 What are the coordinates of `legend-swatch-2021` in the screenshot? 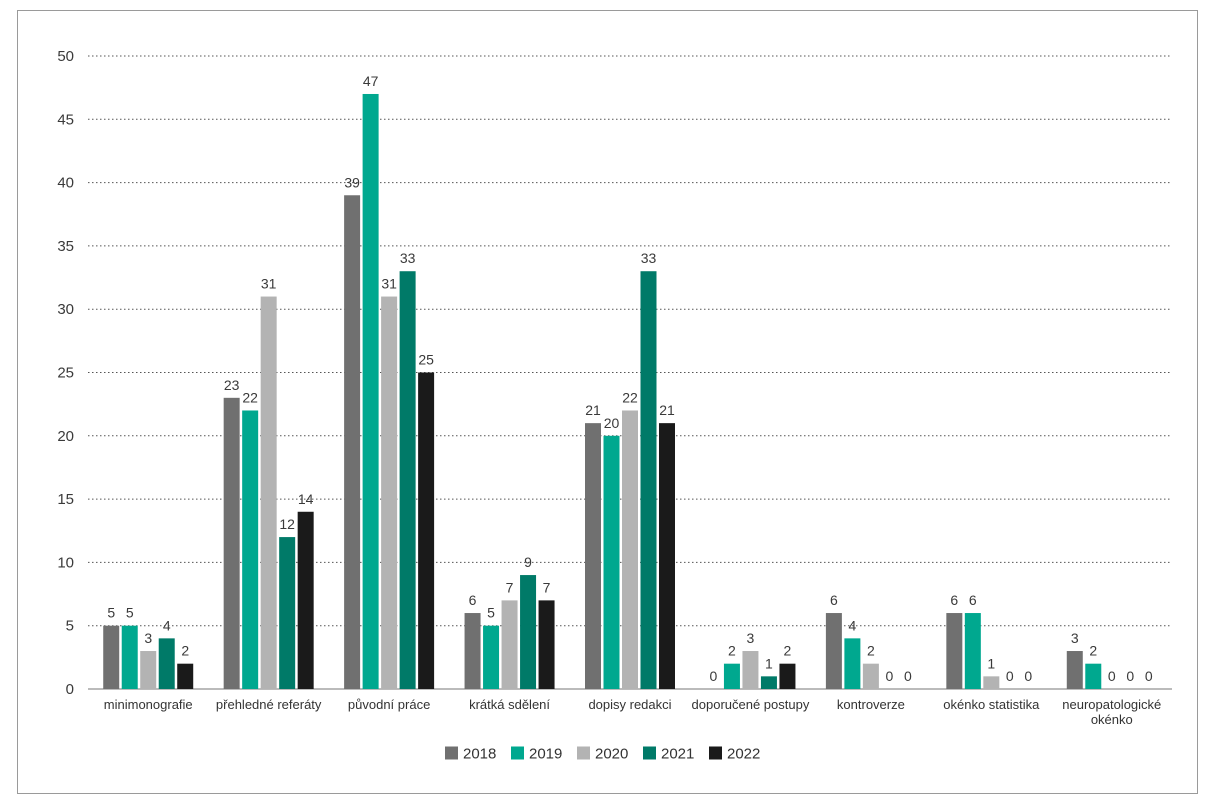 It's located at (649, 753).